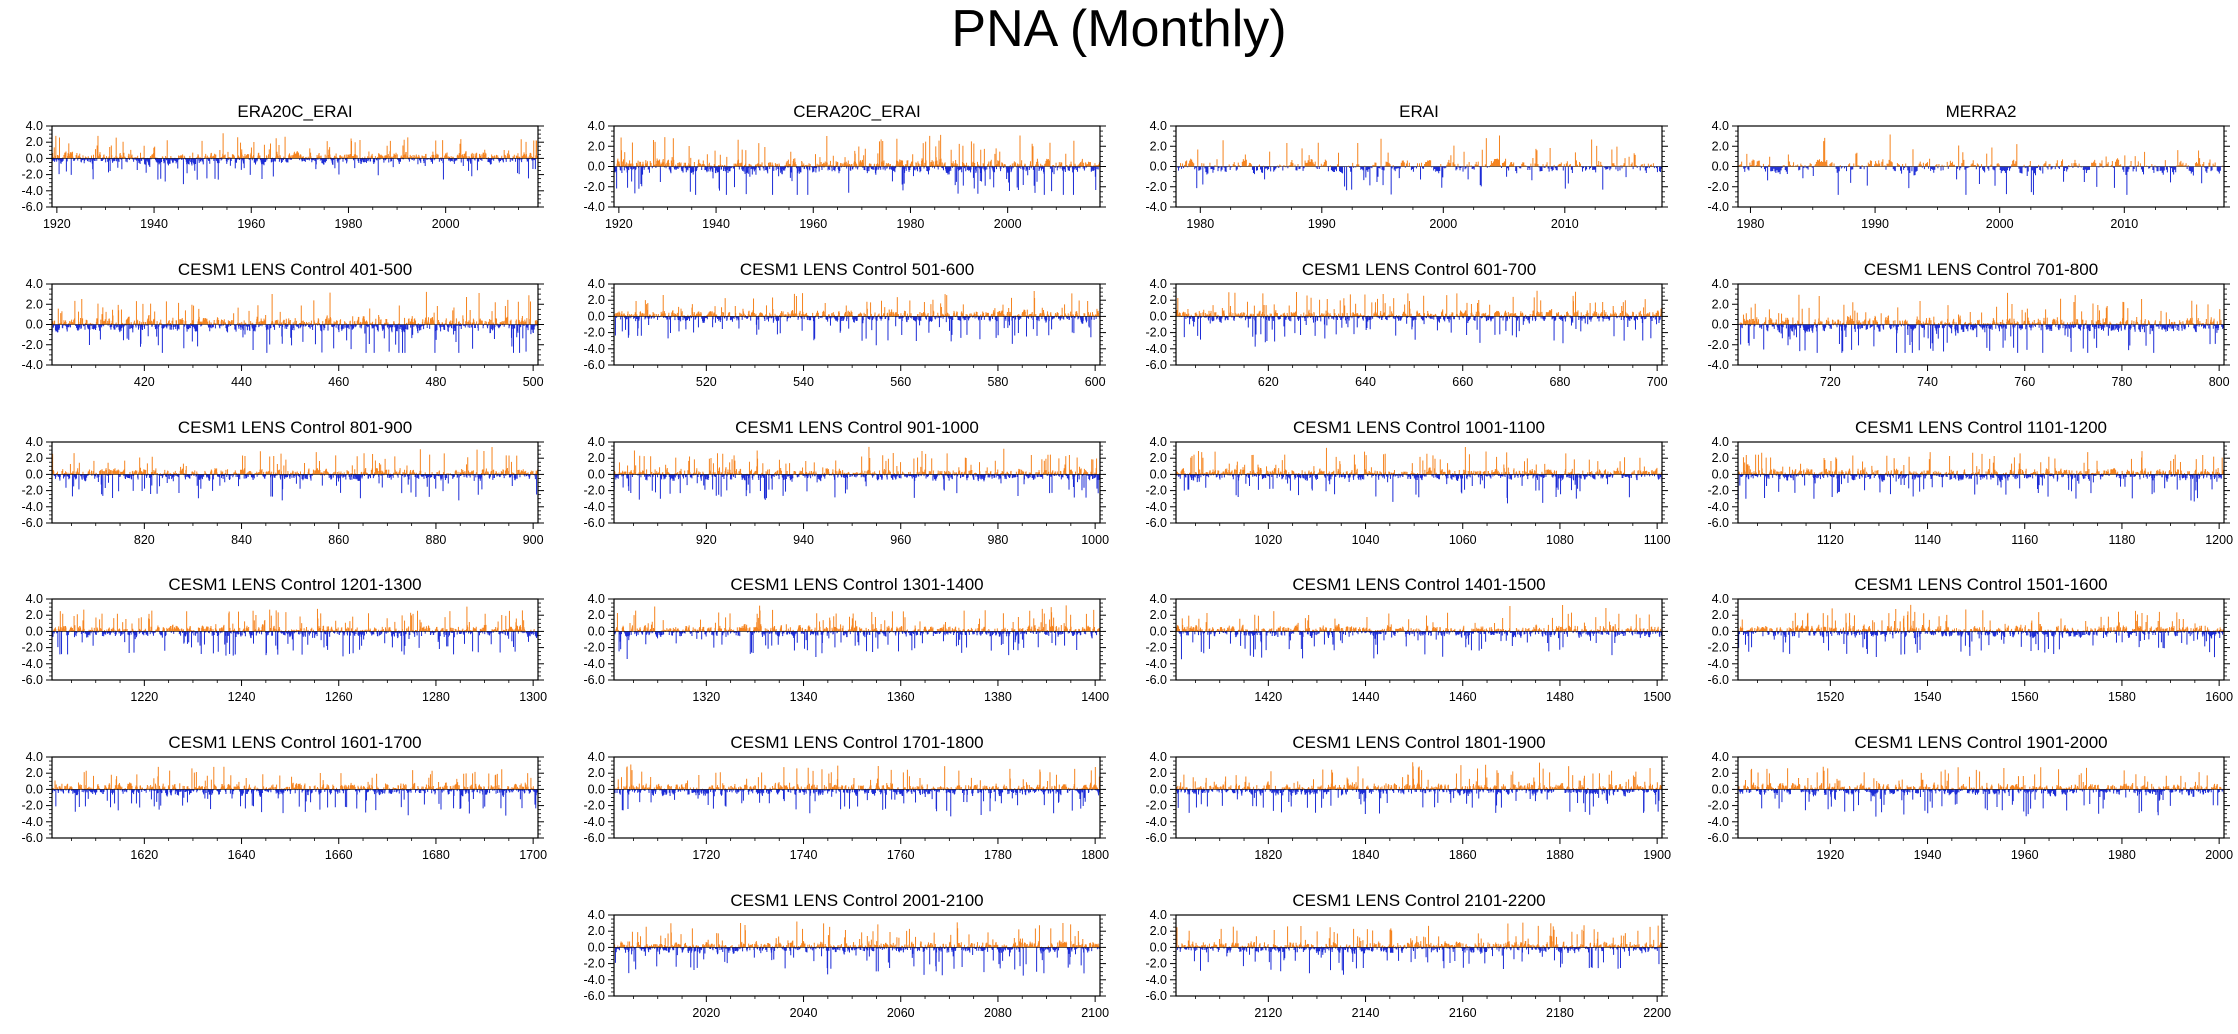 The width and height of the screenshot is (2238, 1034). I want to click on panel-title: CESM1 LENS Control 1001-1100, so click(1419, 427).